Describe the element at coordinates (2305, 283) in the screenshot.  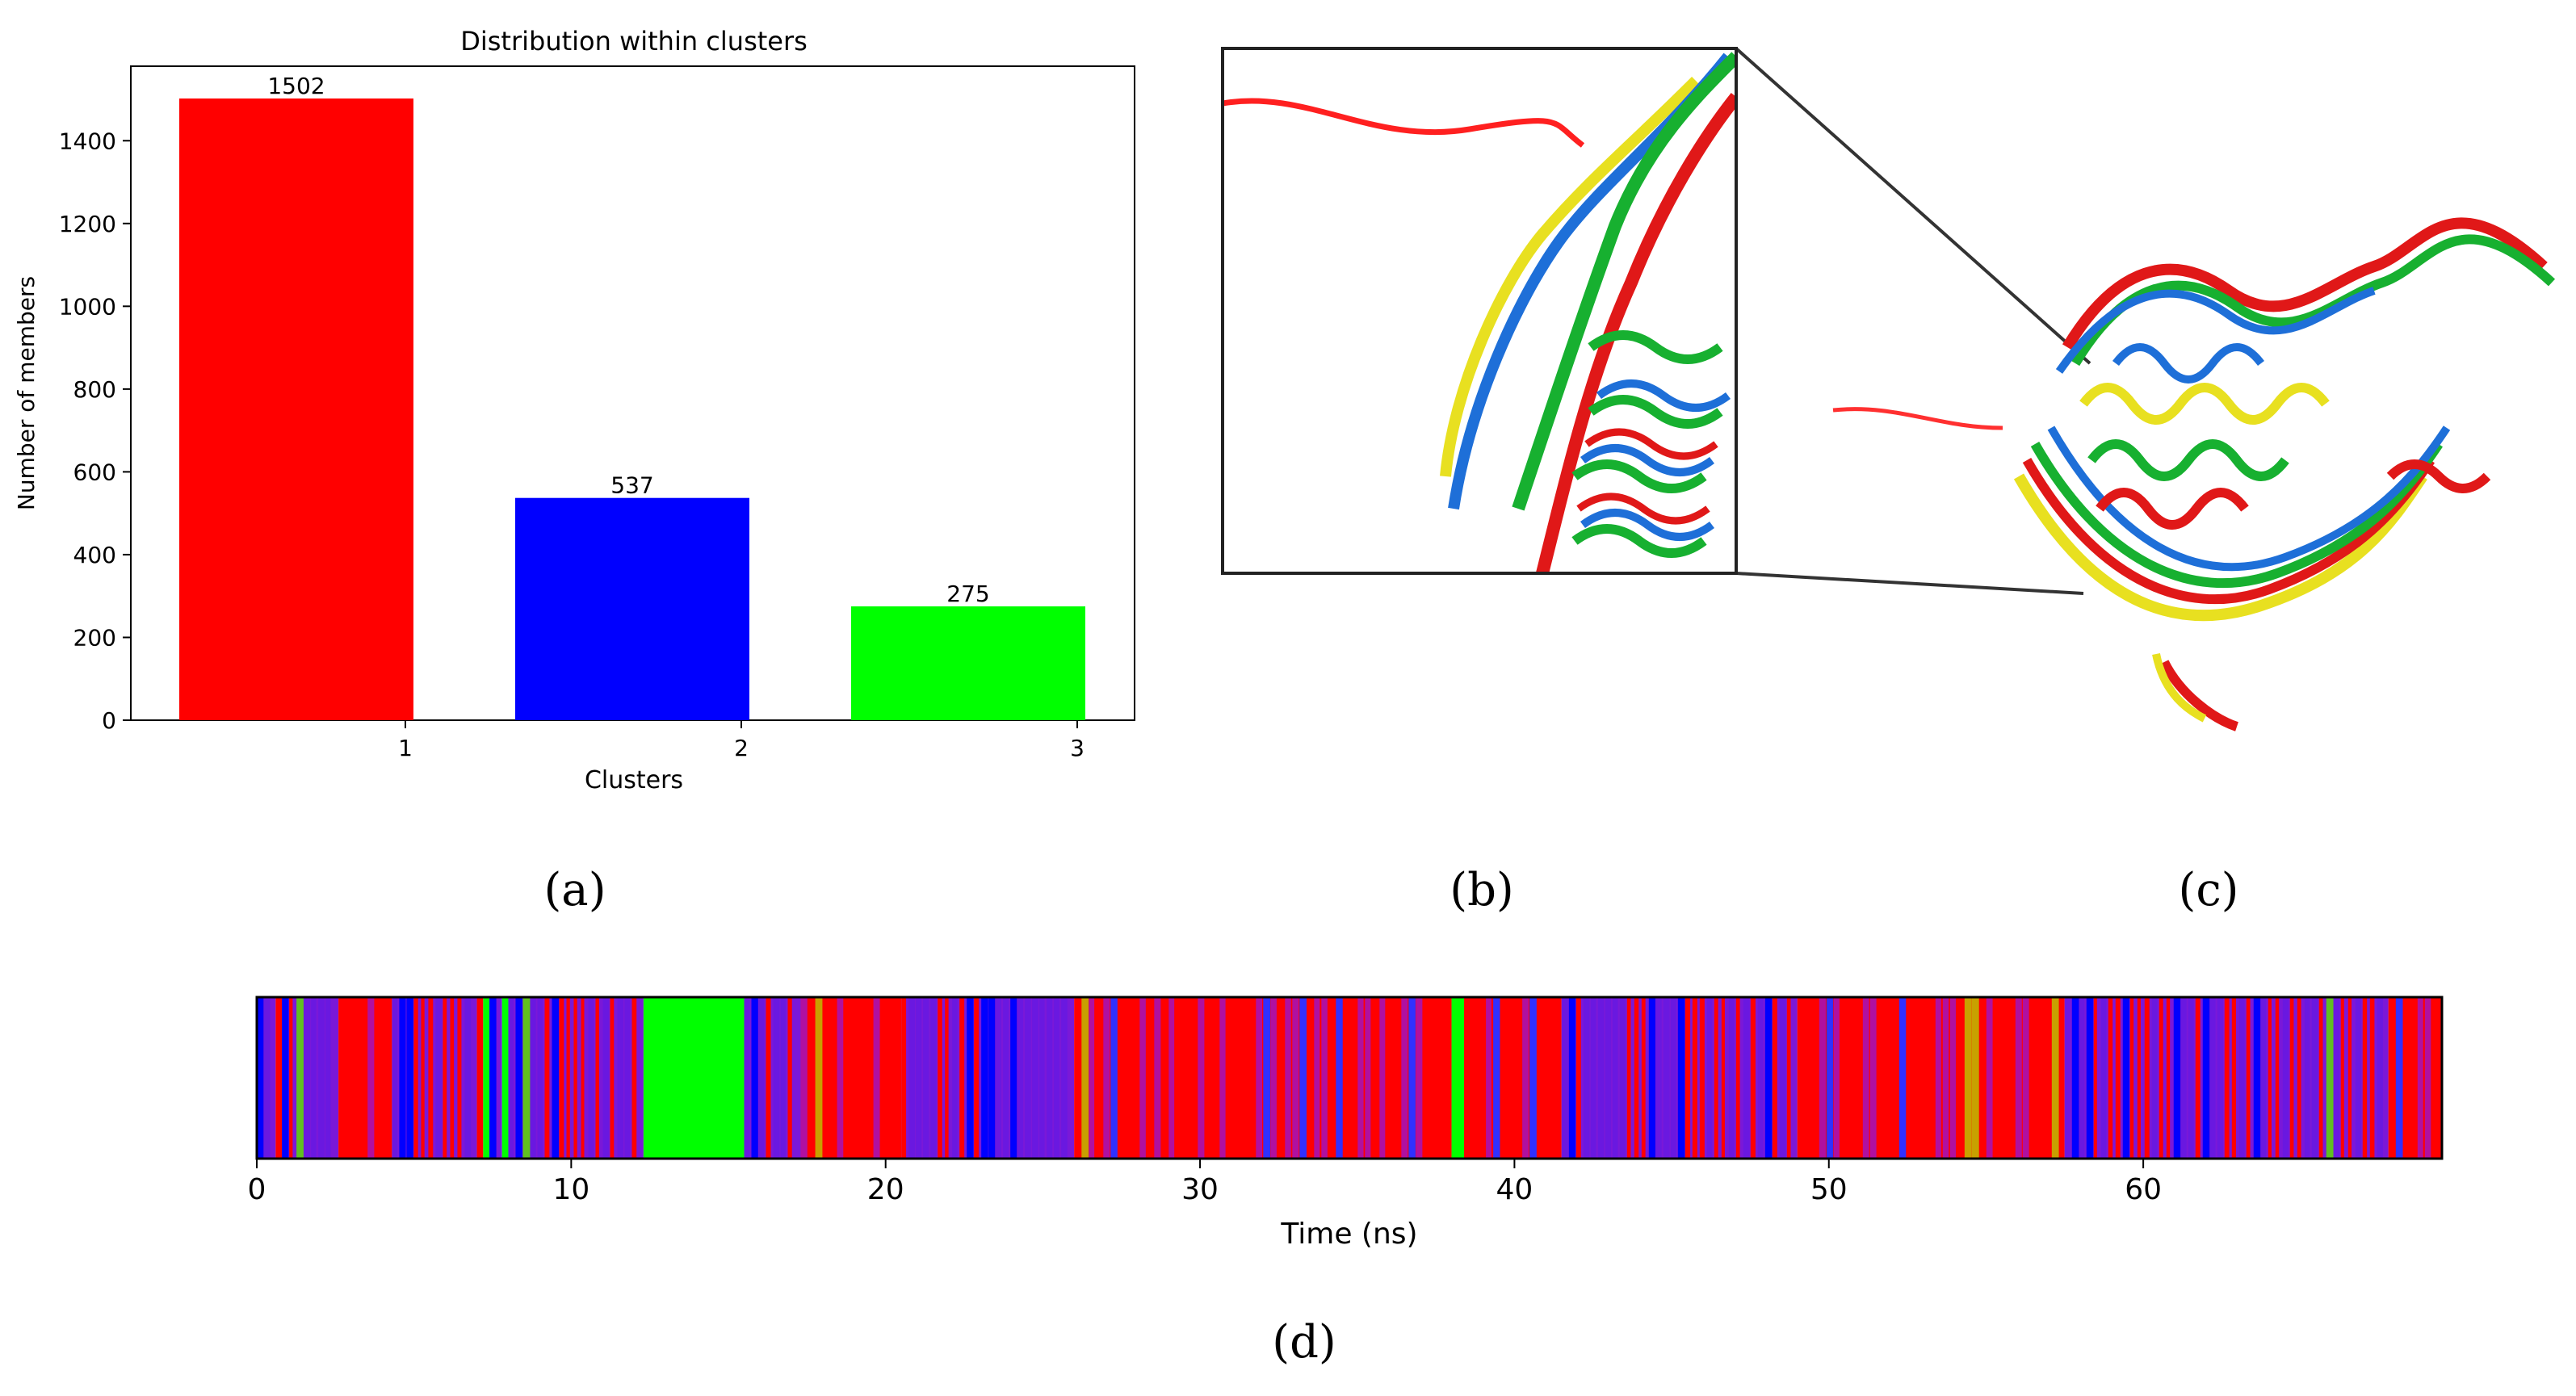
I see `red-backbone` at that location.